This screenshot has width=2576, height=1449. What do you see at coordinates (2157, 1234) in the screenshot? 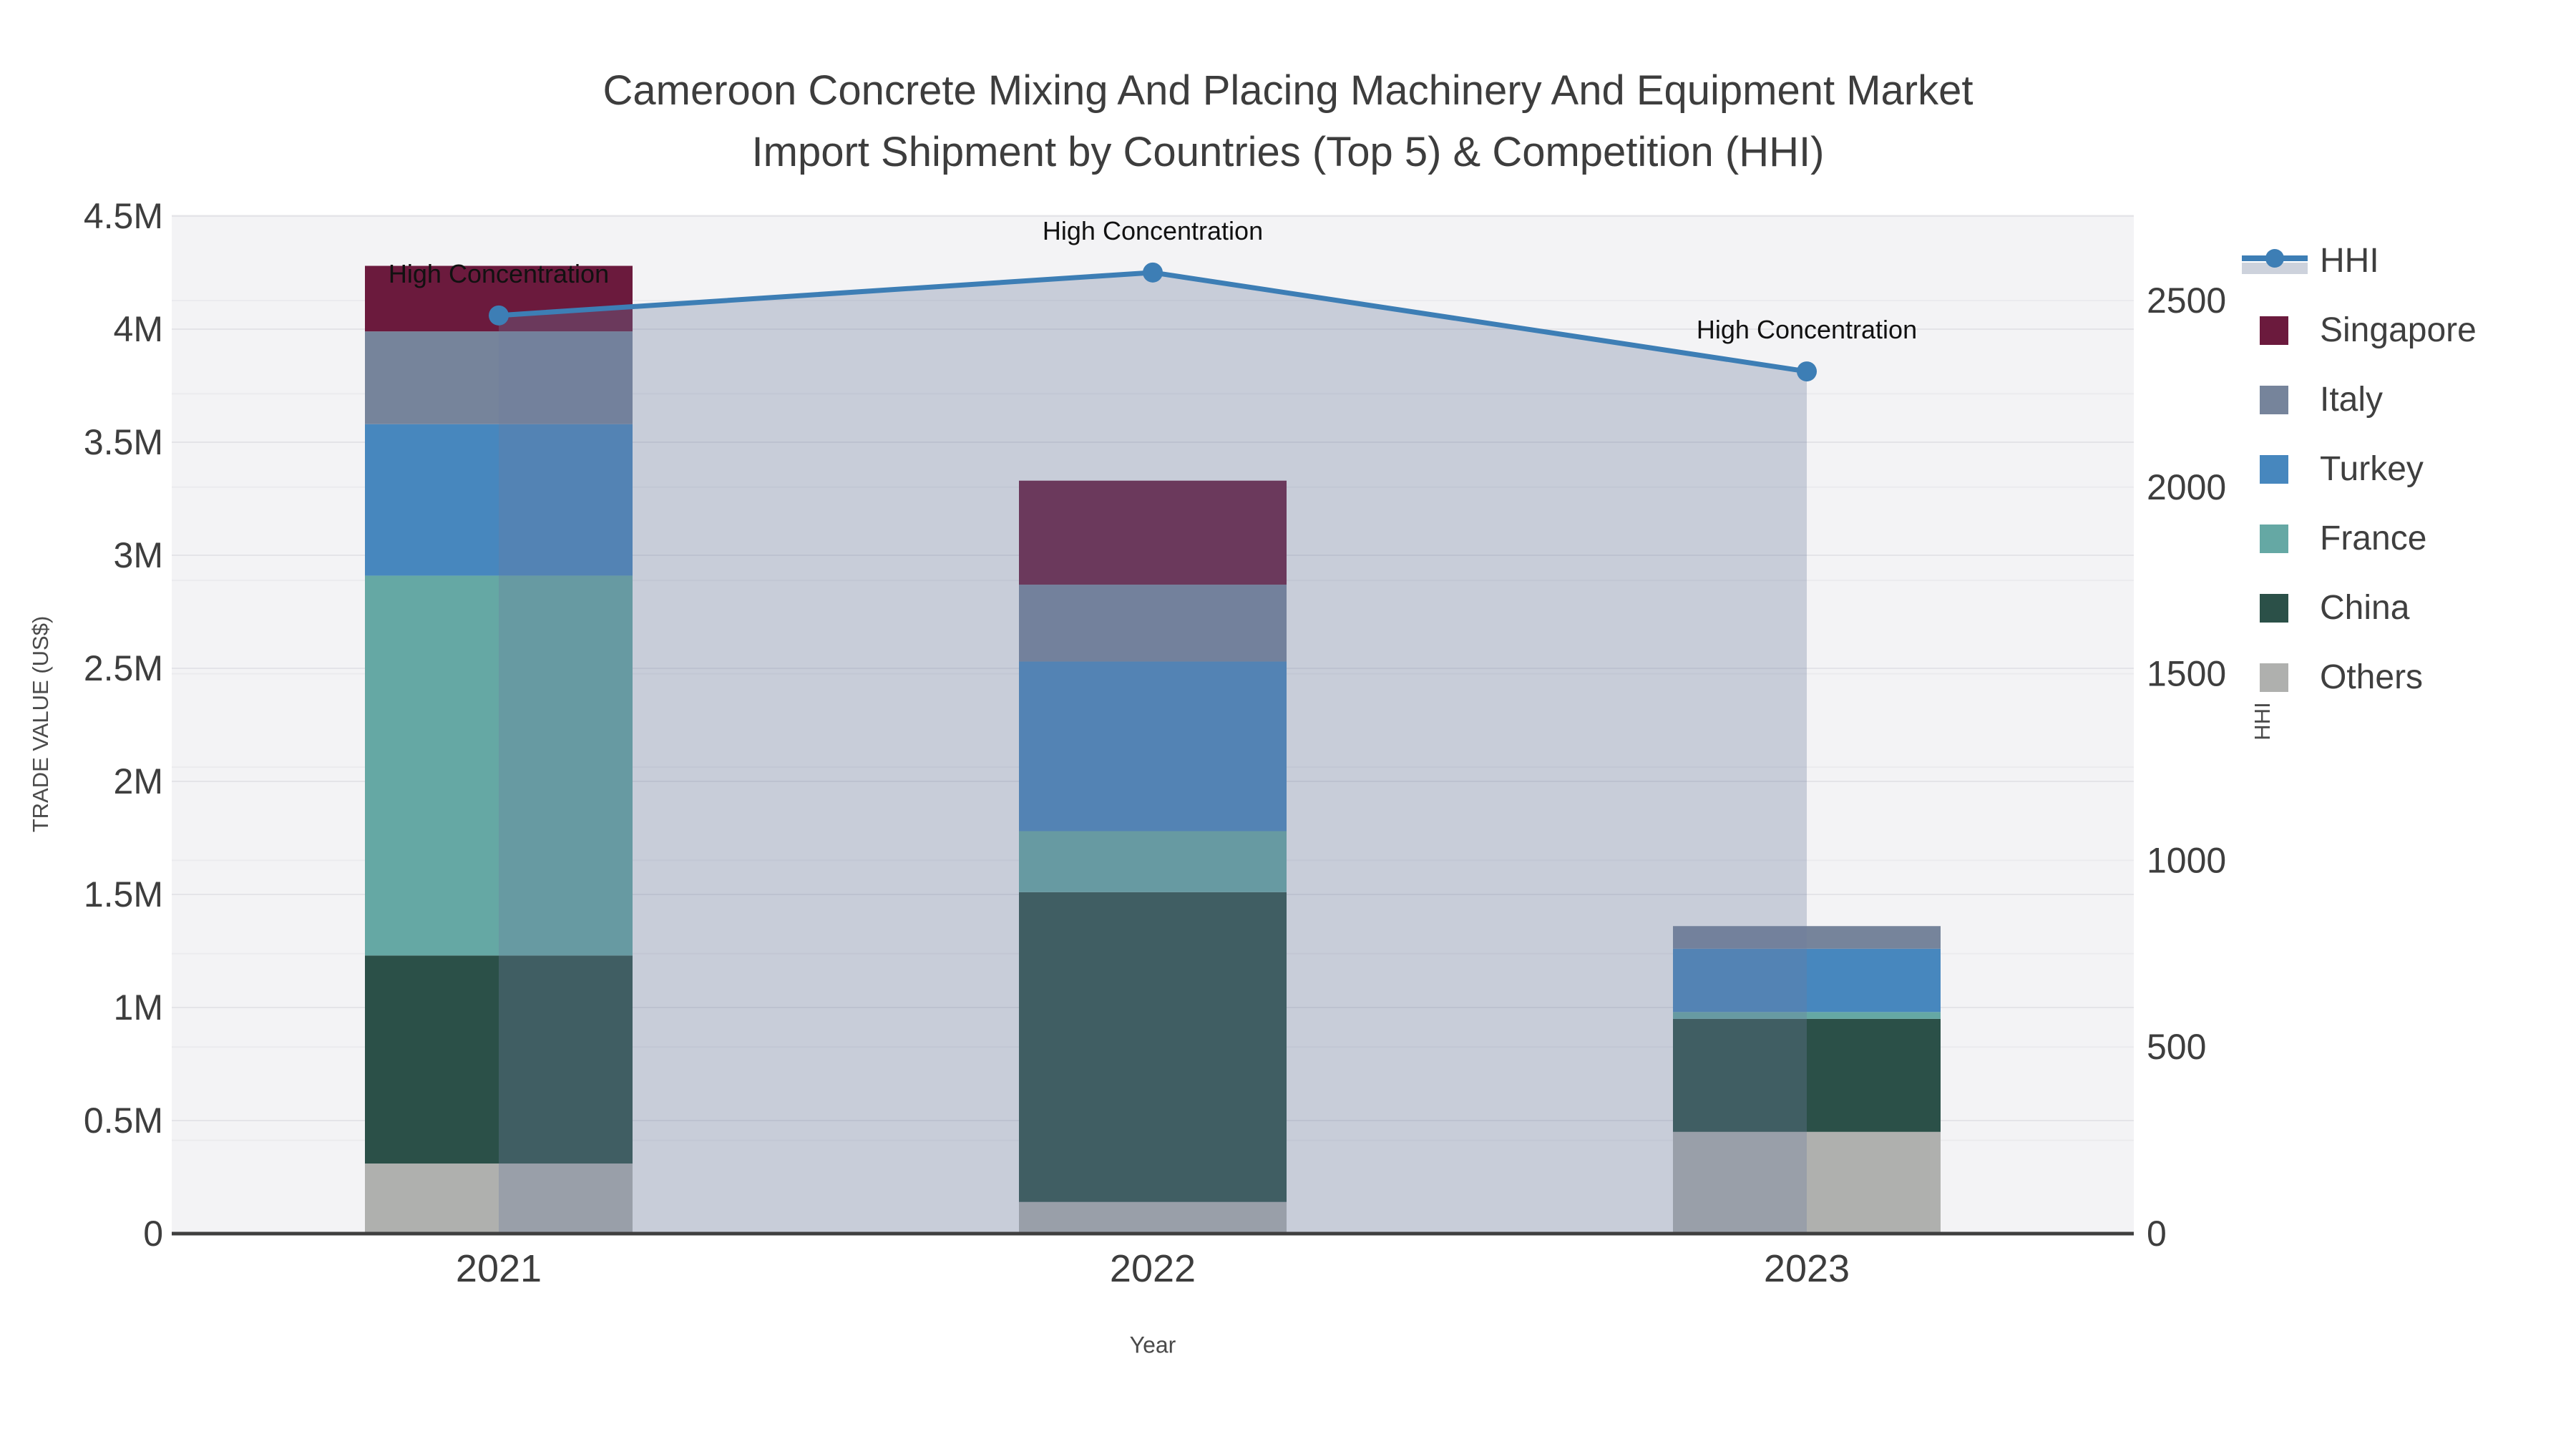
I see `y-right-tick-label: 0` at bounding box center [2157, 1234].